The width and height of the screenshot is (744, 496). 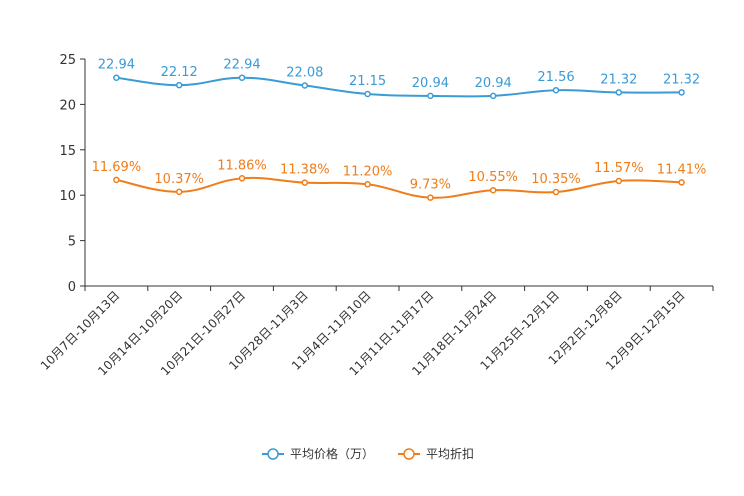 What do you see at coordinates (242, 165) in the screenshot?
I see `data-label: 11.86%` at bounding box center [242, 165].